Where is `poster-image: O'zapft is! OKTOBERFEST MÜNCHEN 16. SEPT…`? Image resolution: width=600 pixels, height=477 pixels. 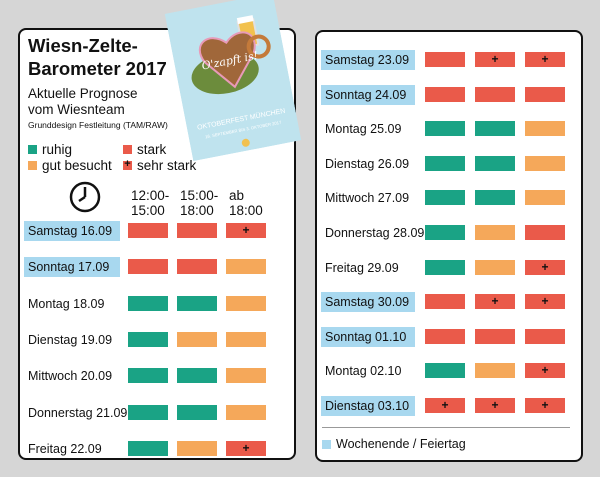 poster-image: O'zapft is! OKTOBERFEST MÜNCHEN 16. SEPT… is located at coordinates (233, 81).